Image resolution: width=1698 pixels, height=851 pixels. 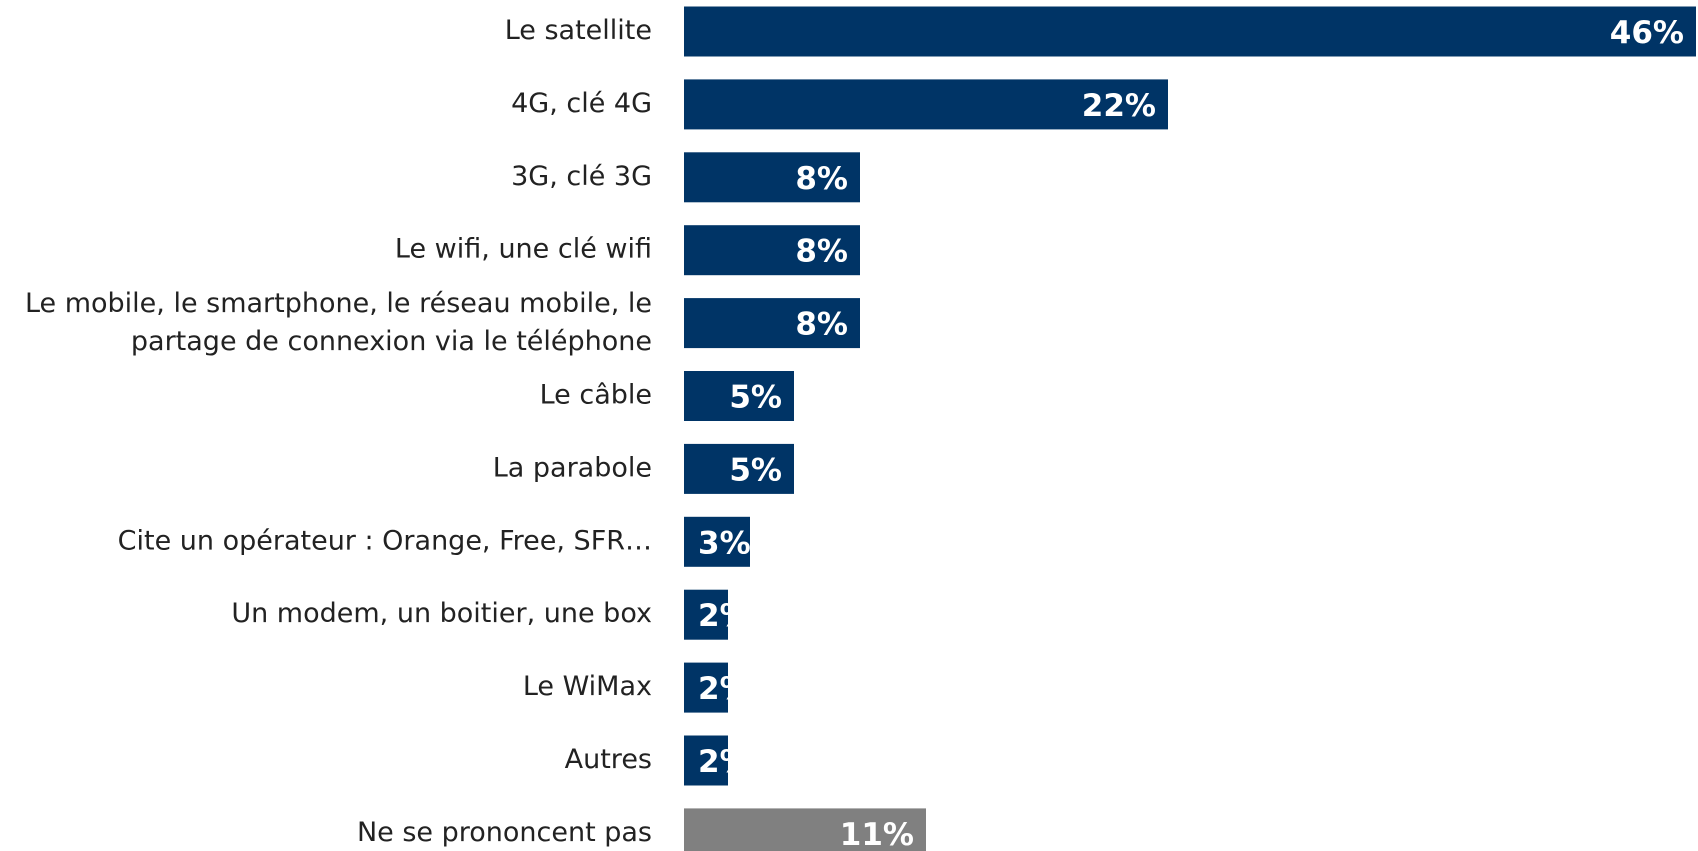 I want to click on category-label: 3G, clé 3G, so click(x=581, y=176).